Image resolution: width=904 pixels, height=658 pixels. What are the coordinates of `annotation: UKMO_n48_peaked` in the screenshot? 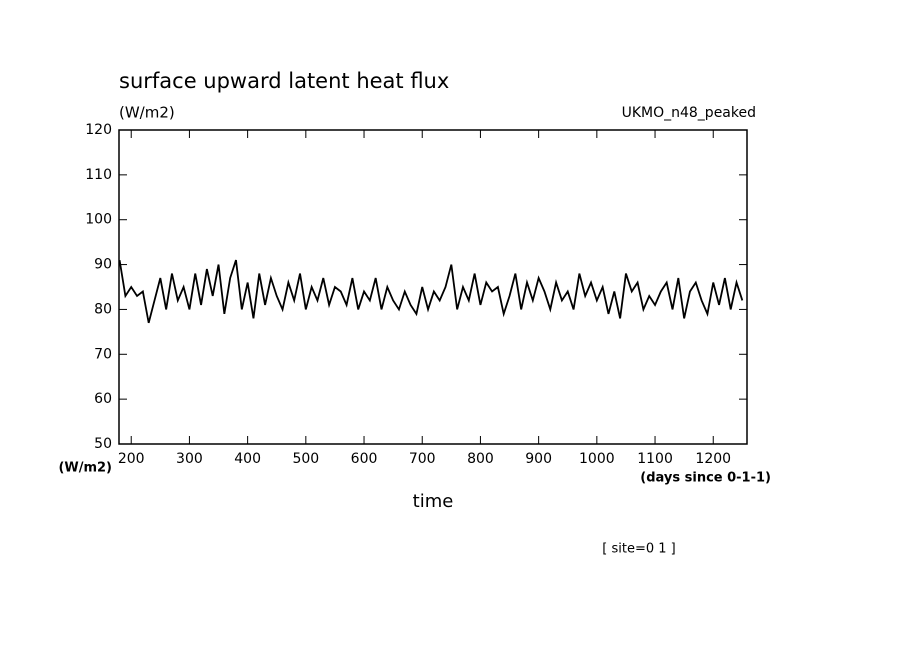 It's located at (689, 113).